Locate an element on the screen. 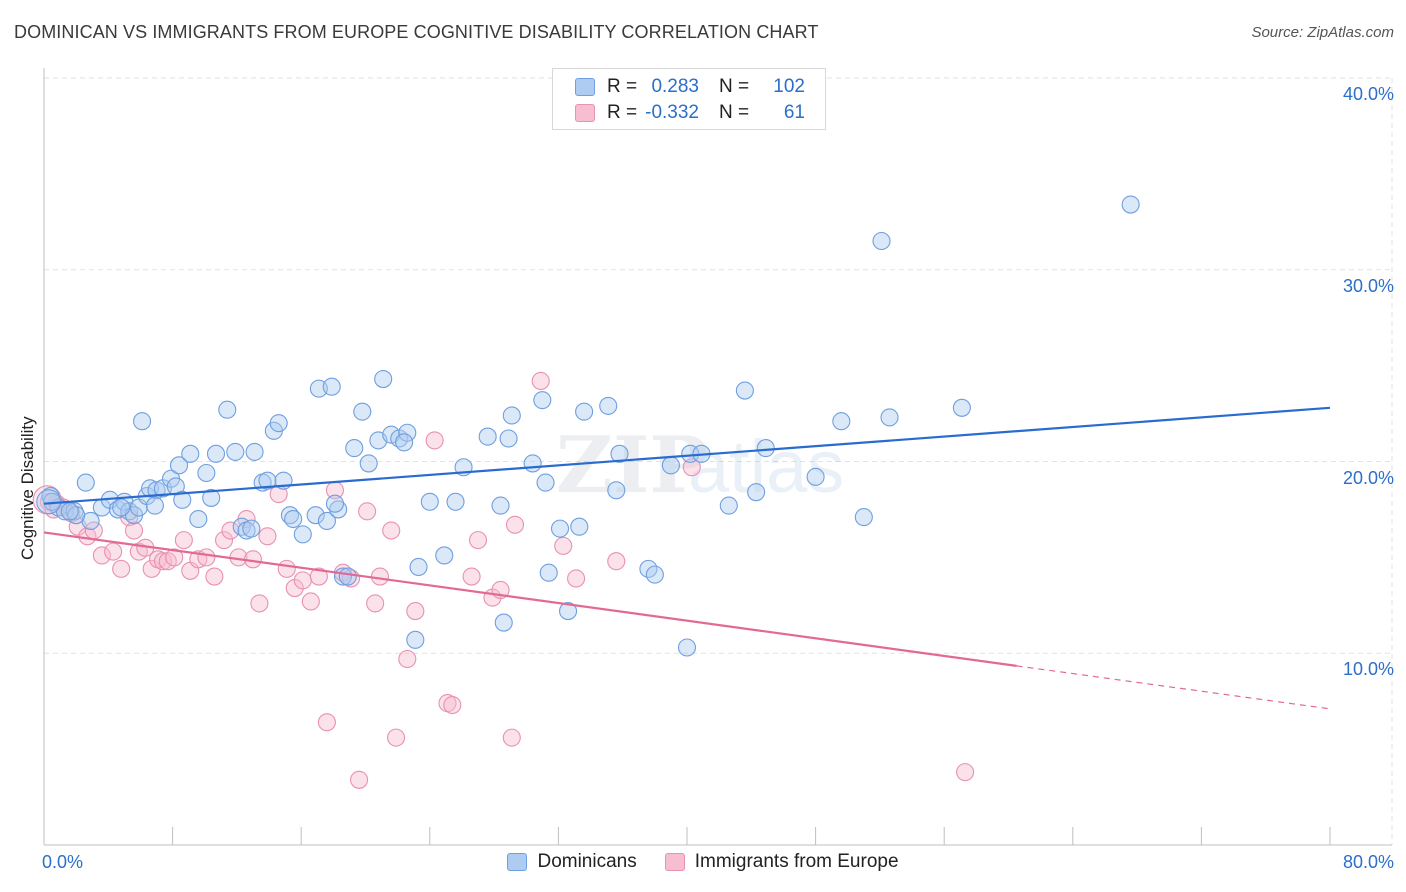 The height and width of the screenshot is (892, 1406). legend-n-value: 61 is located at coordinates (794, 112).